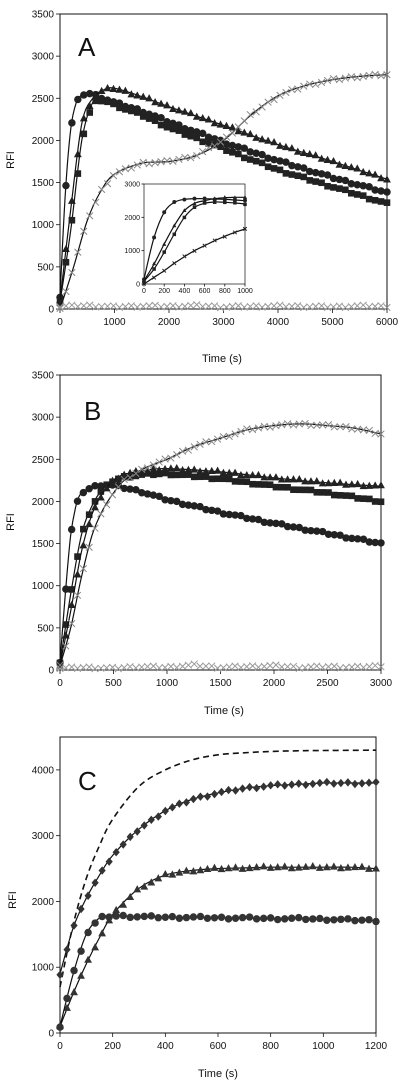 This screenshot has height=1084, width=400. I want to click on y-tick-label-a: 0, so click(51, 310).